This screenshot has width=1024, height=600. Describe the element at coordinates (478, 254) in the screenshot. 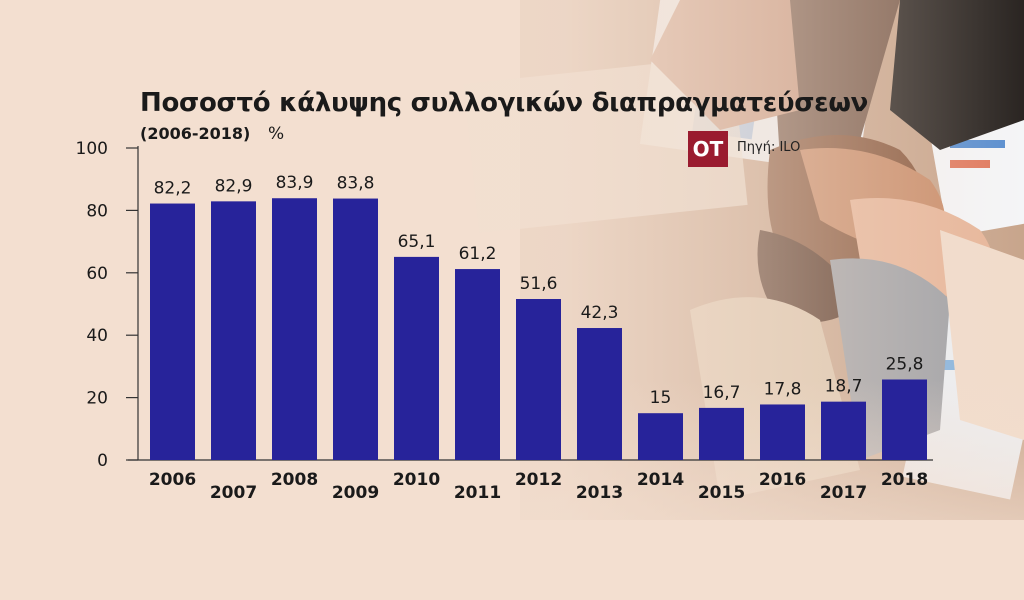

I see `value-label: 61,2` at that location.